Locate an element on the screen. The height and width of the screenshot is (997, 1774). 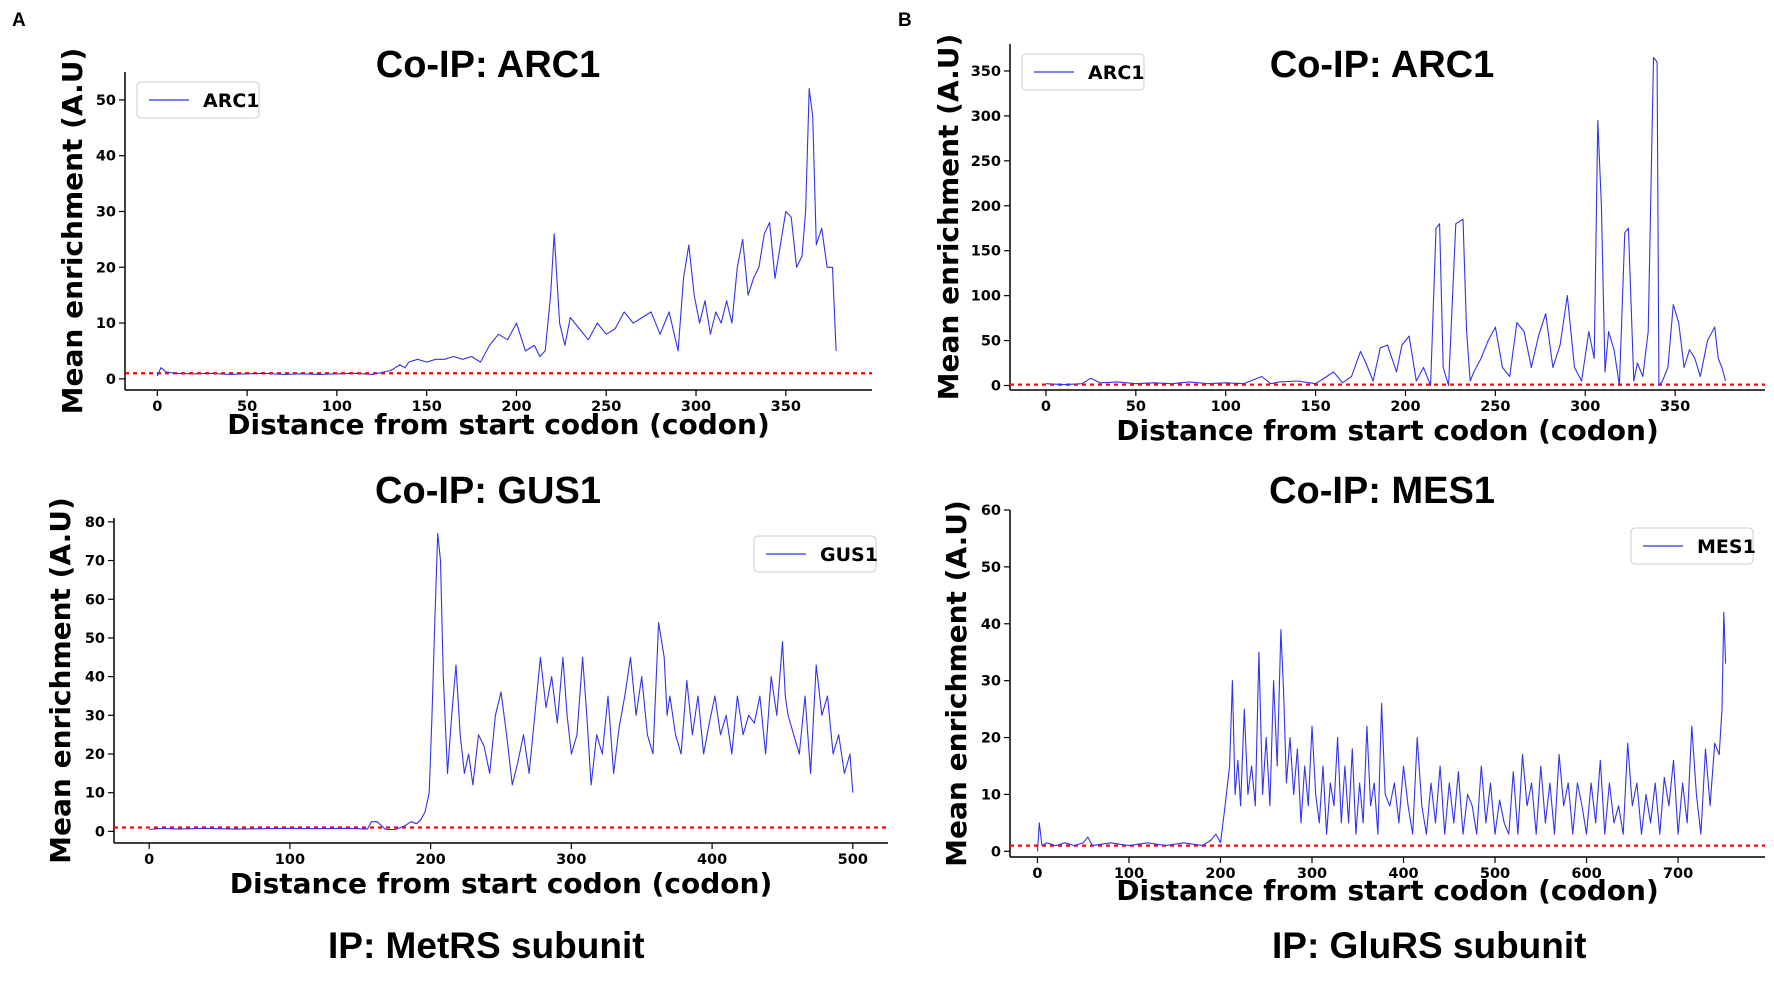
chart1-y-tick-label: 50 is located at coordinates (106, 101).